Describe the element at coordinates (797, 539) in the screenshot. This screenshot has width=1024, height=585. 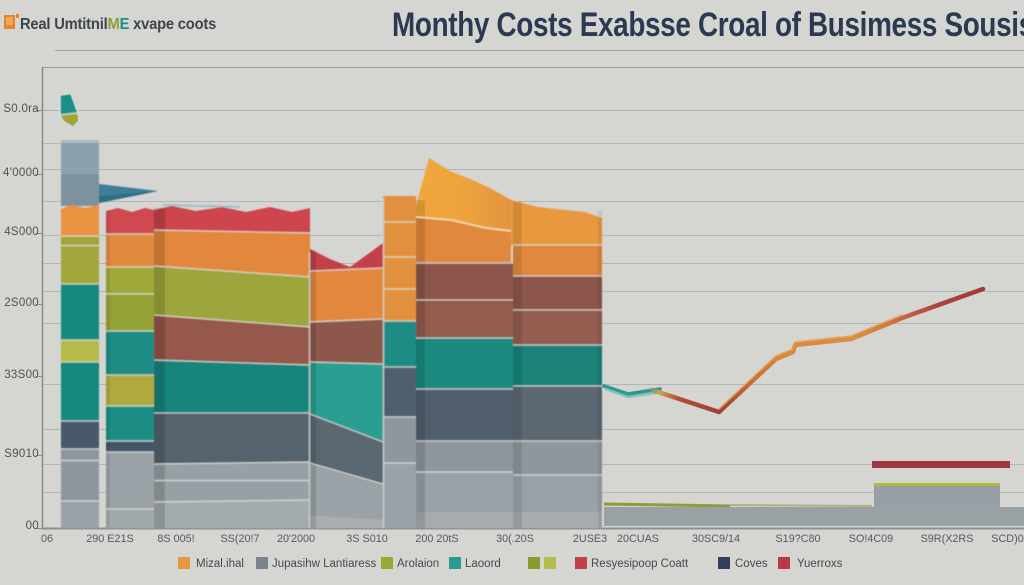
I see `svg-text: S19?C80` at that location.